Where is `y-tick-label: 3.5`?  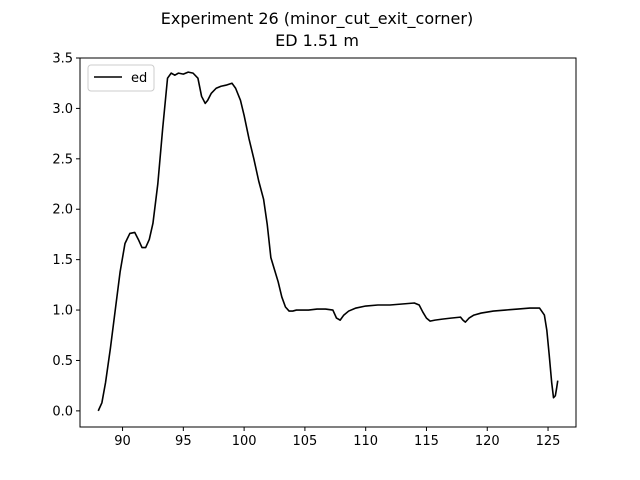 y-tick-label: 3.5 is located at coordinates (62, 59).